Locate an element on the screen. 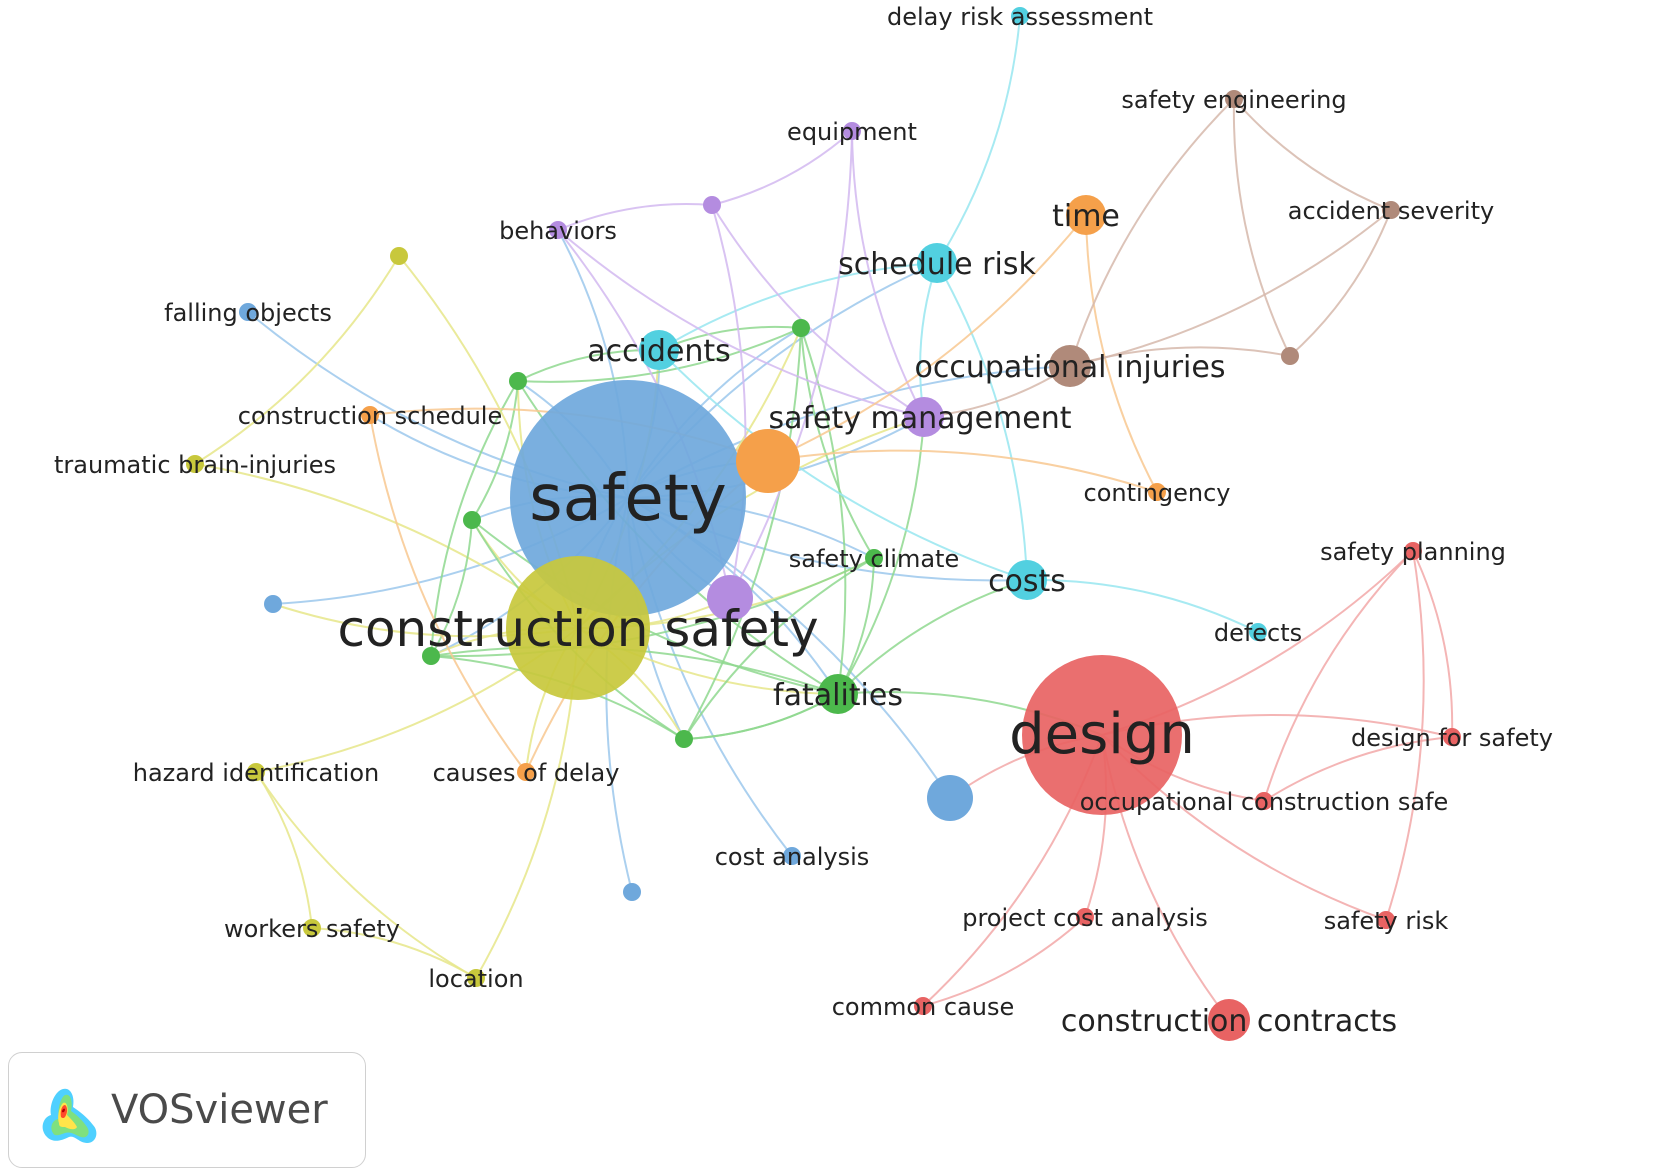 This screenshot has height=1176, width=1667. edge-equipment-purple_b is located at coordinates (791, 364).